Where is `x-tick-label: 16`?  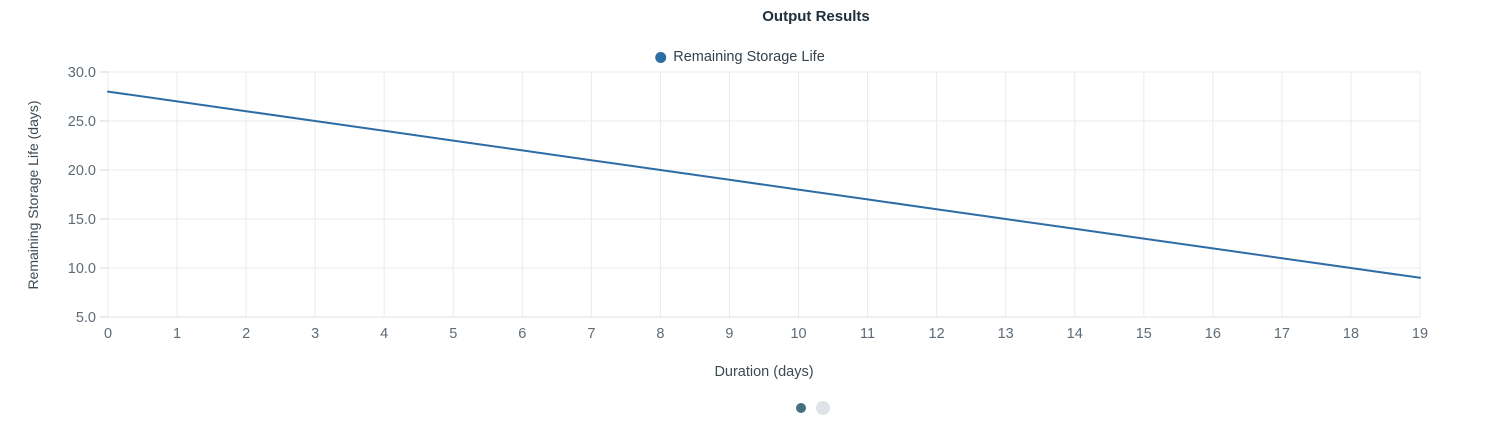 x-tick-label: 16 is located at coordinates (1213, 334).